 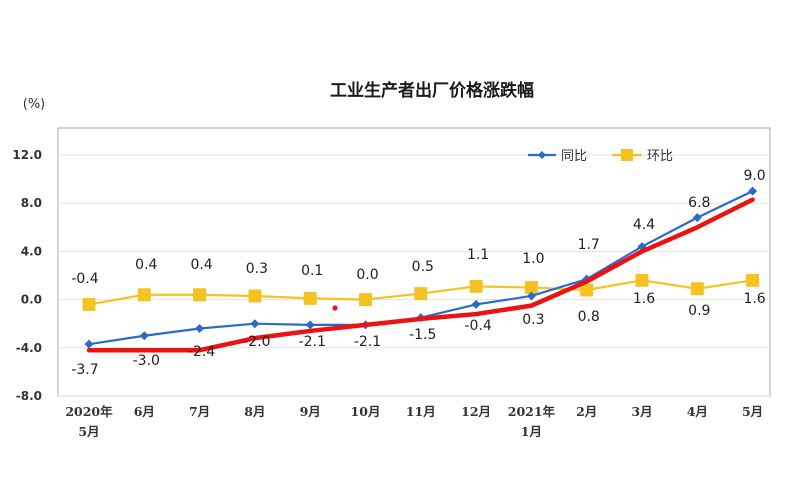 I want to click on yoy-data-label: -0.4, so click(x=477, y=326).